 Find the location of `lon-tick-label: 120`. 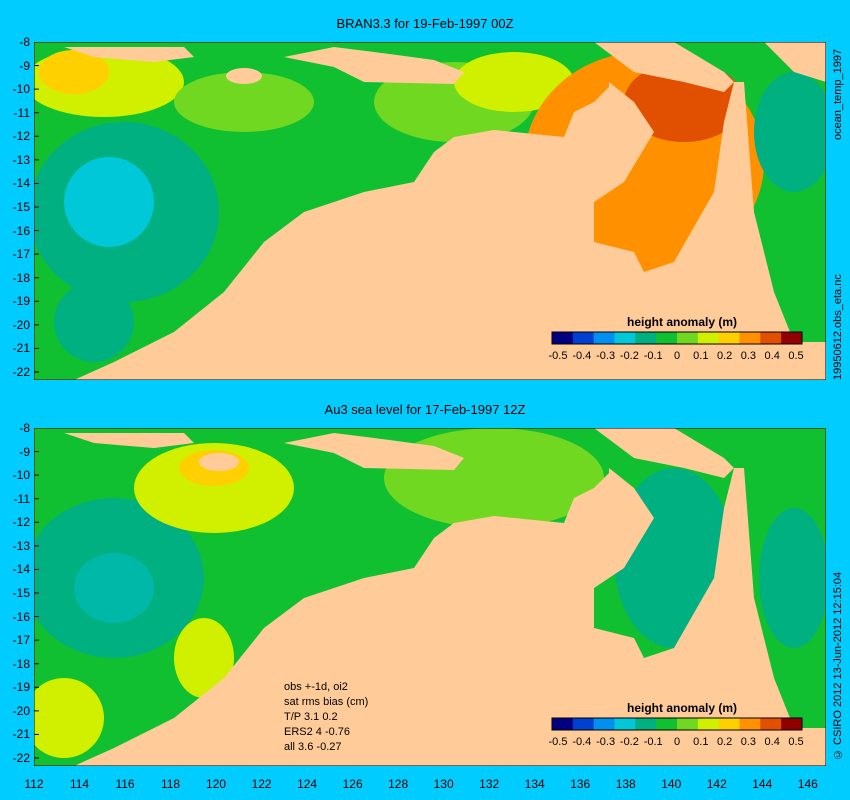

lon-tick-label: 120 is located at coordinates (216, 784).